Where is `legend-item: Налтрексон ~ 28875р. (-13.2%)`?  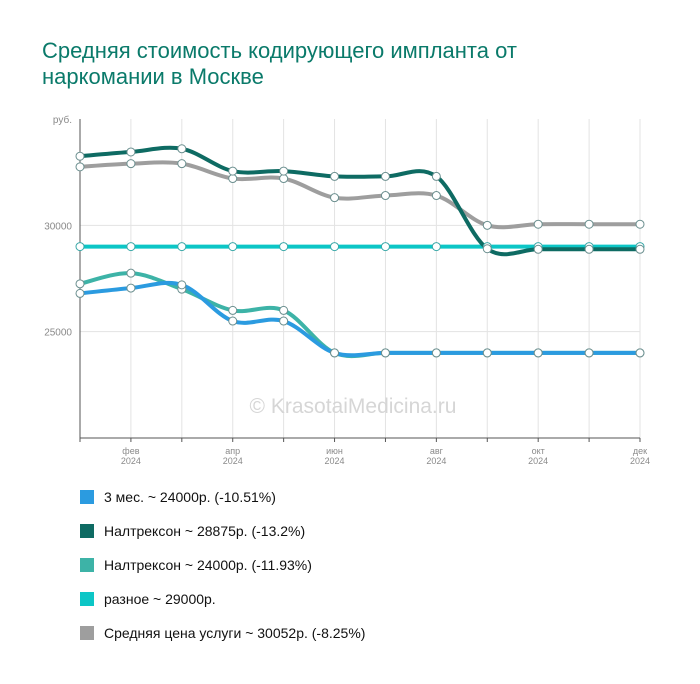
legend-item: Налтрексон ~ 28875р. (-13.2%) is located at coordinates (192, 531).